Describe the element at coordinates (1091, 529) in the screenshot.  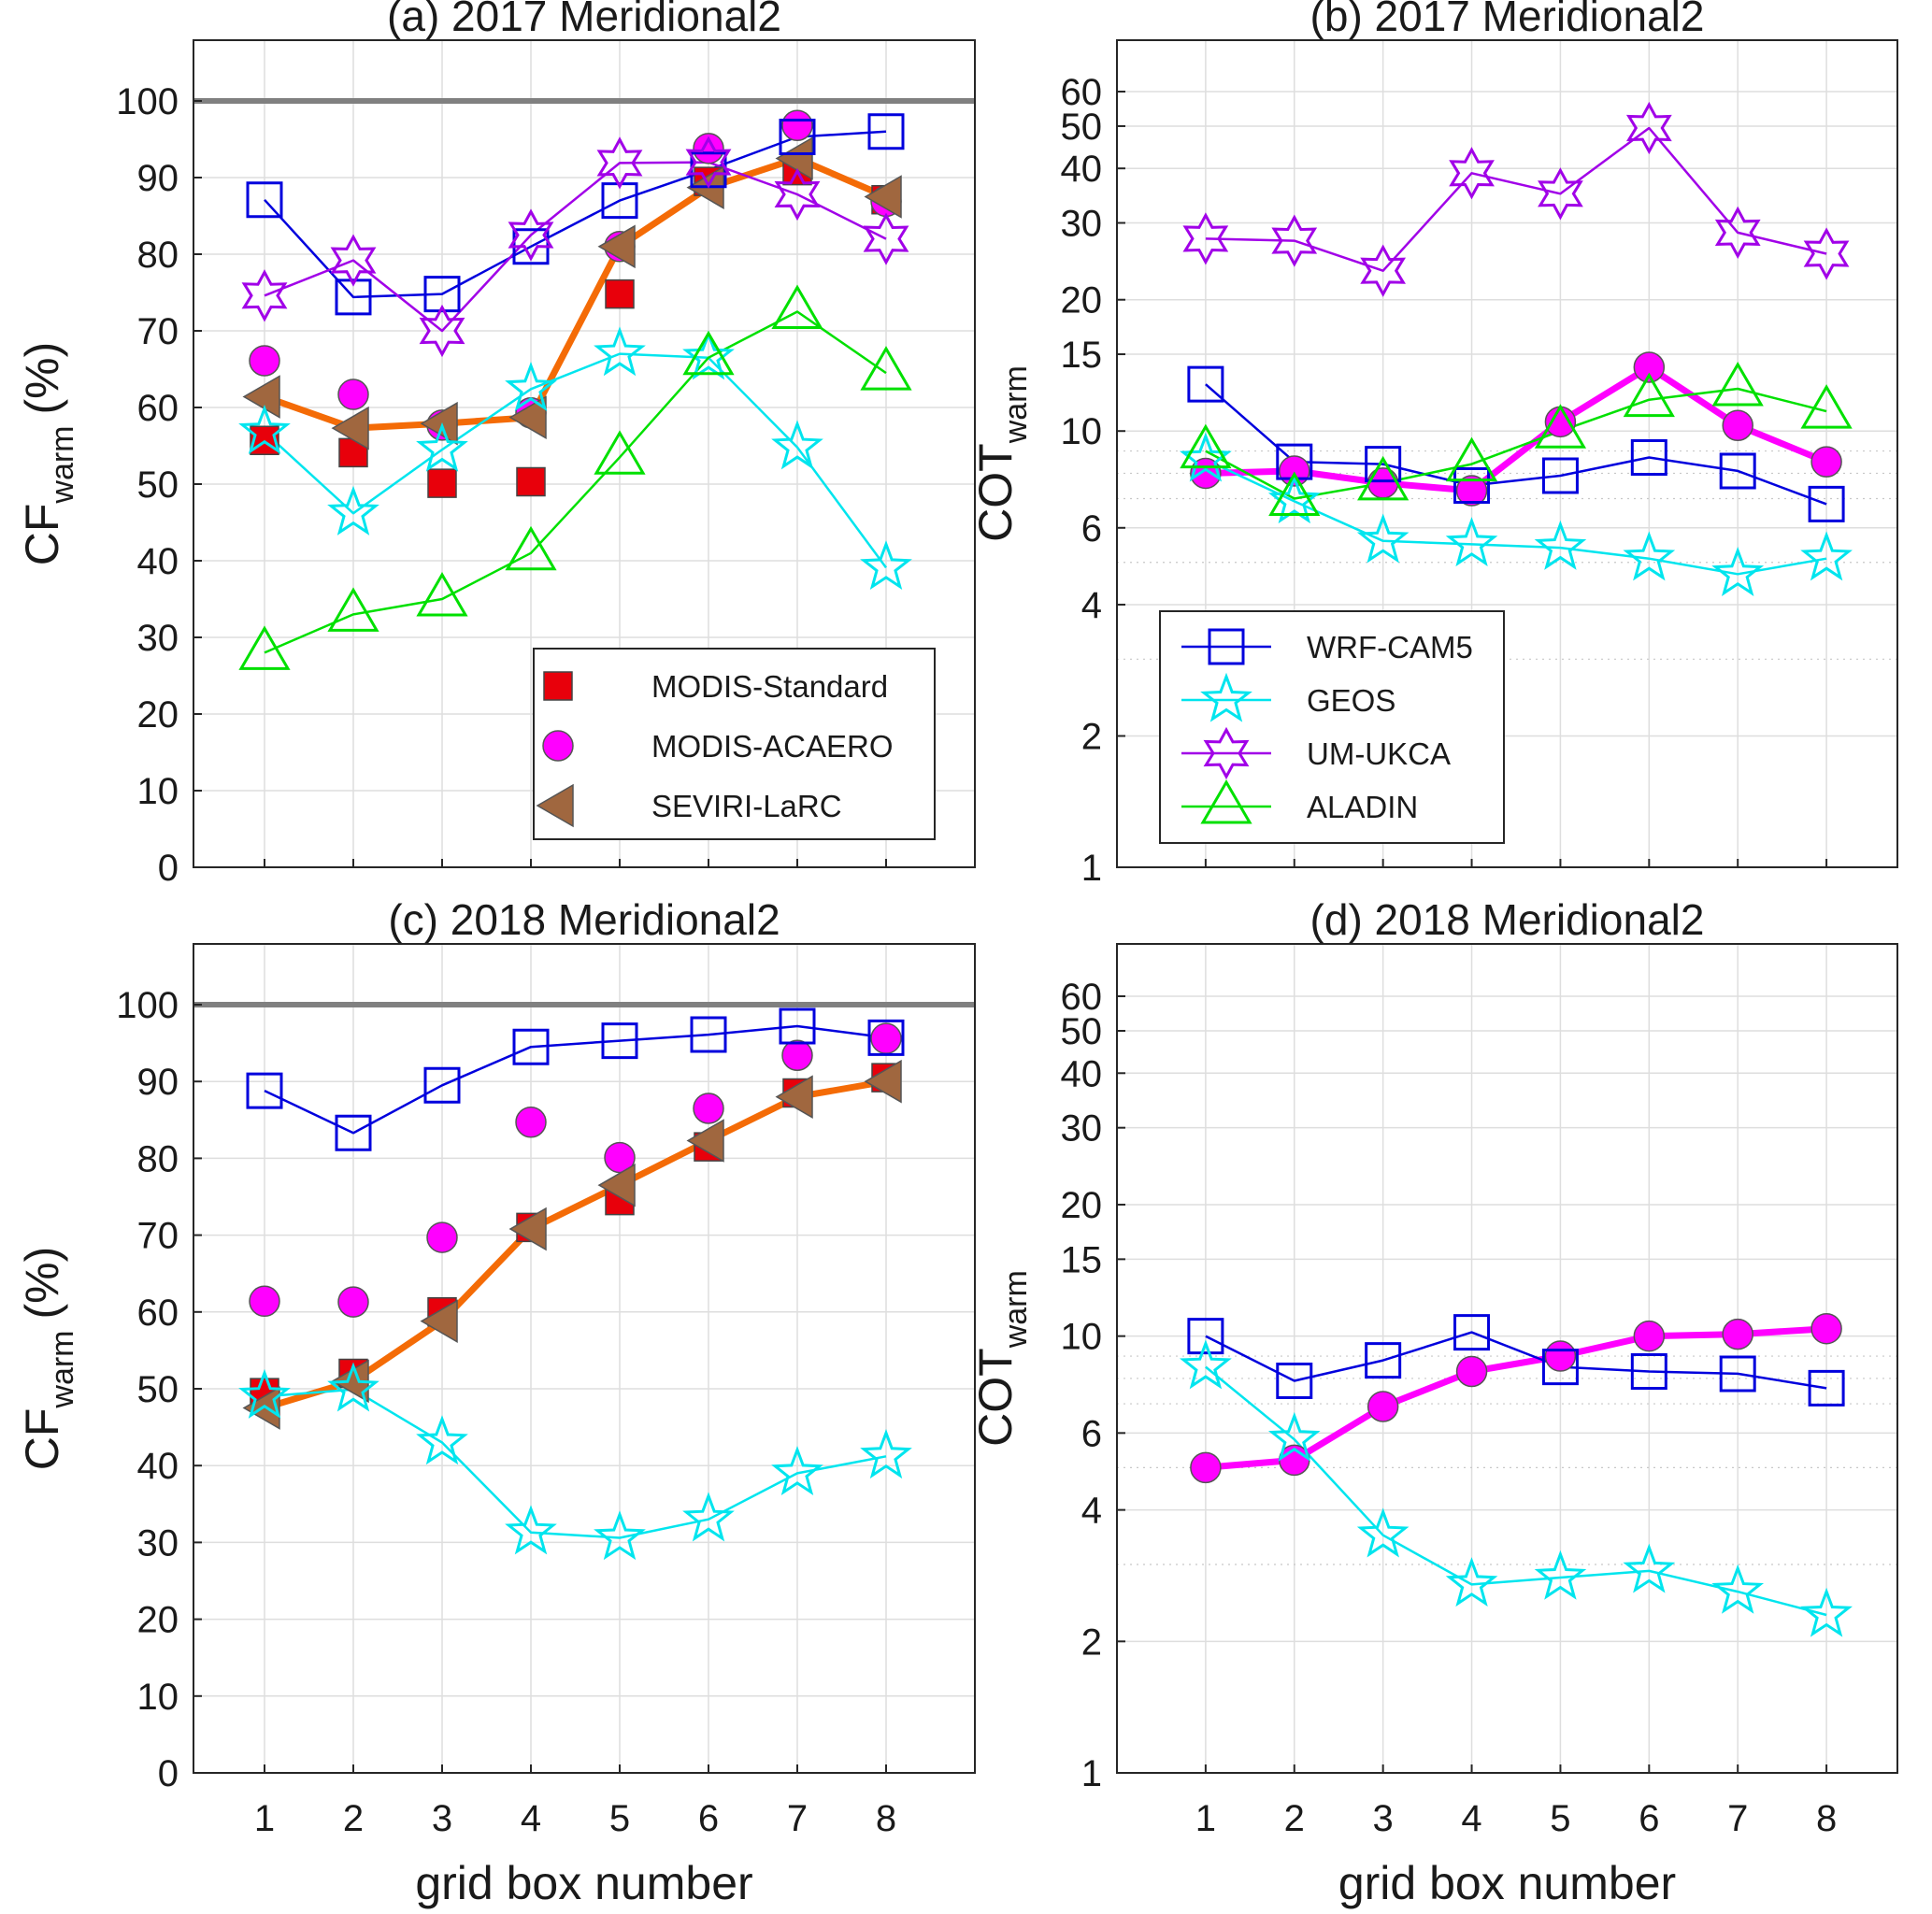
I see `panel-b-ytick-label-6: 6` at that location.